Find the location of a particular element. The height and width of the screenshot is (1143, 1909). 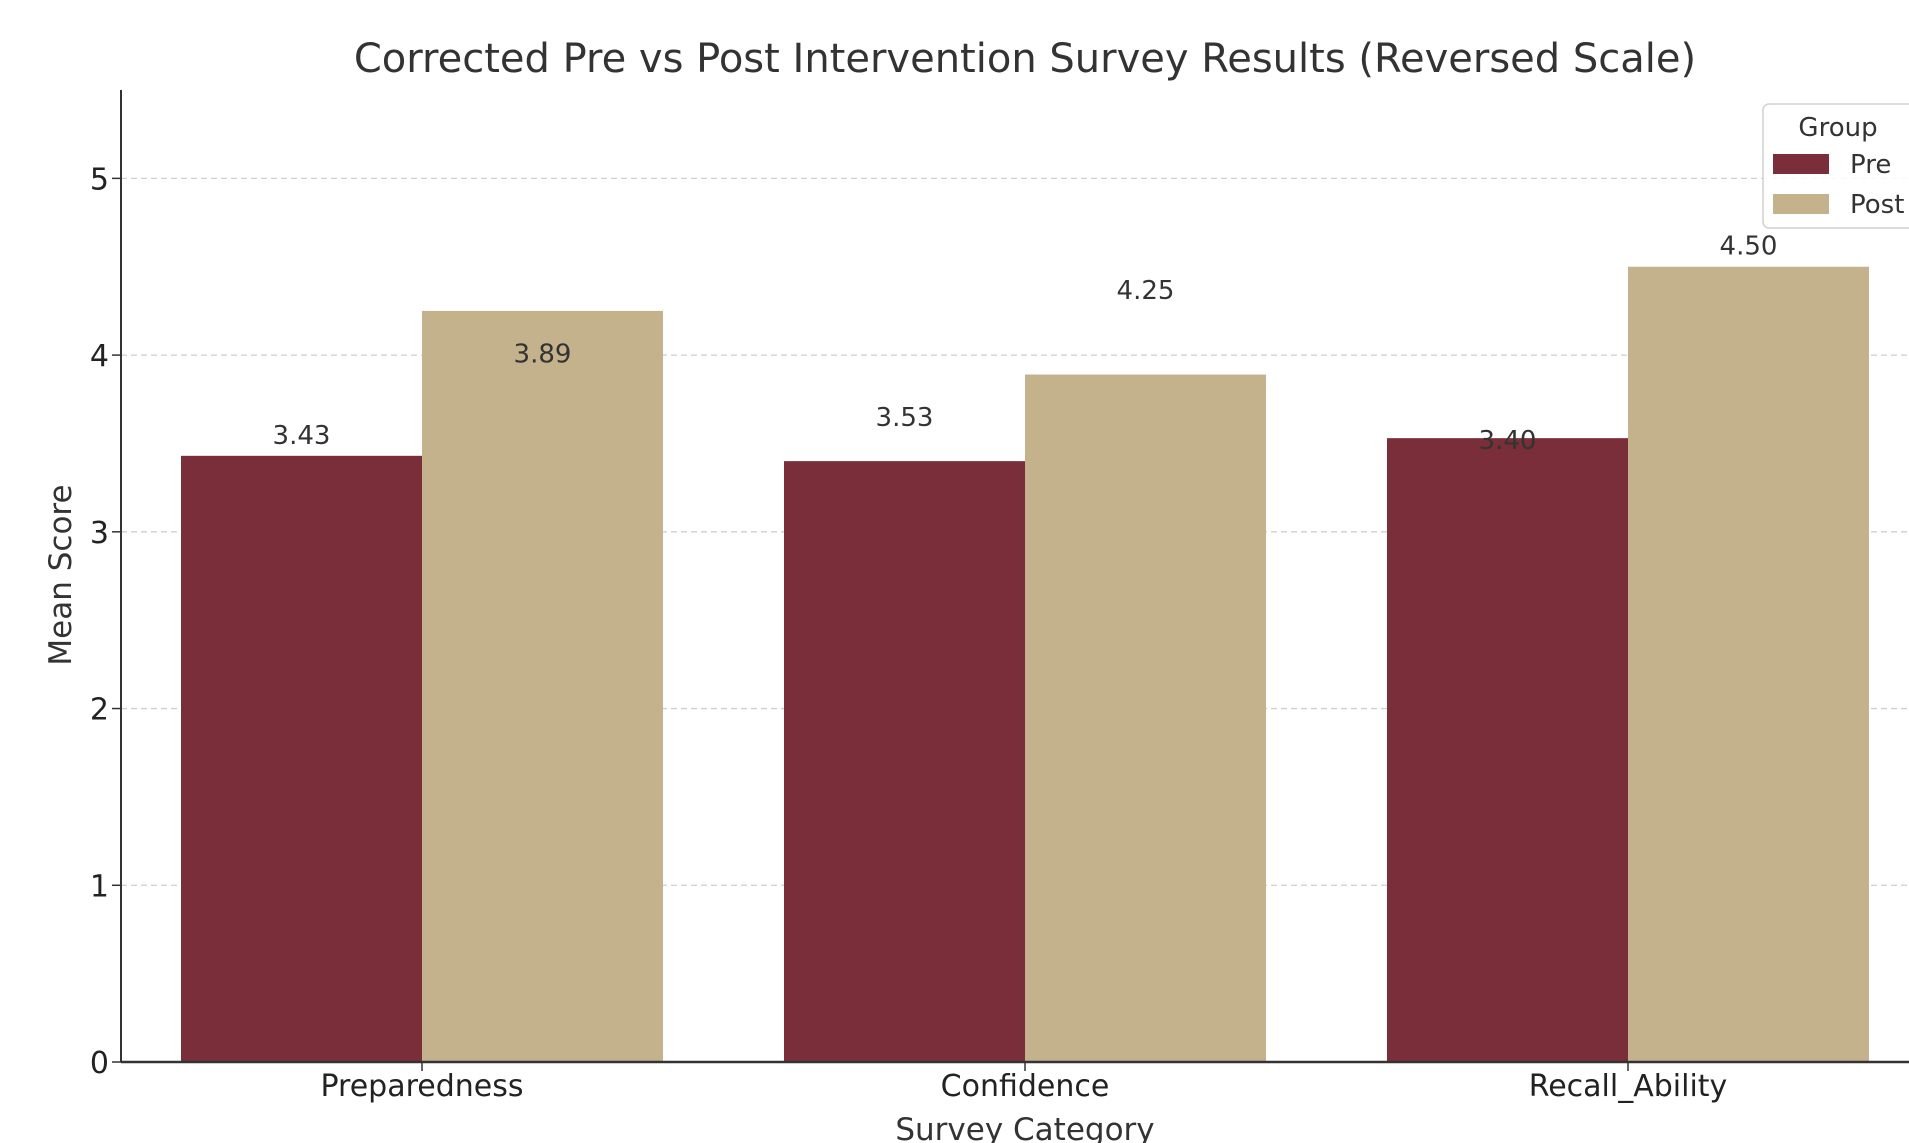

legend: Group Pre Post is located at coordinates (1835, 166).